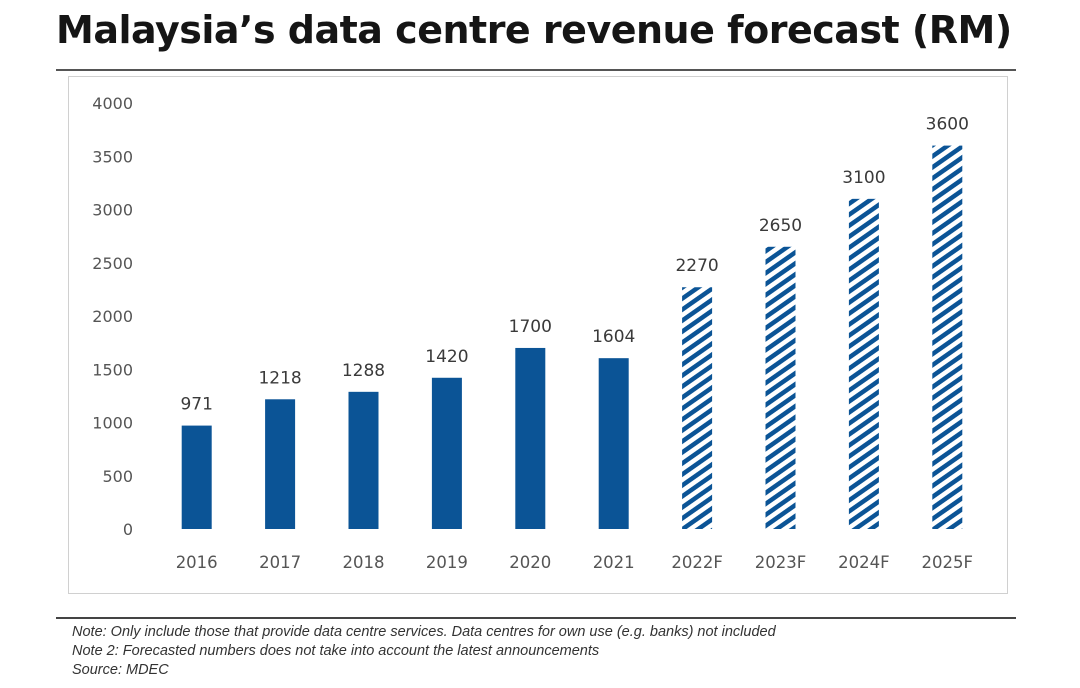 The image size is (1080, 688). I want to click on data-label: 3600, so click(947, 125).